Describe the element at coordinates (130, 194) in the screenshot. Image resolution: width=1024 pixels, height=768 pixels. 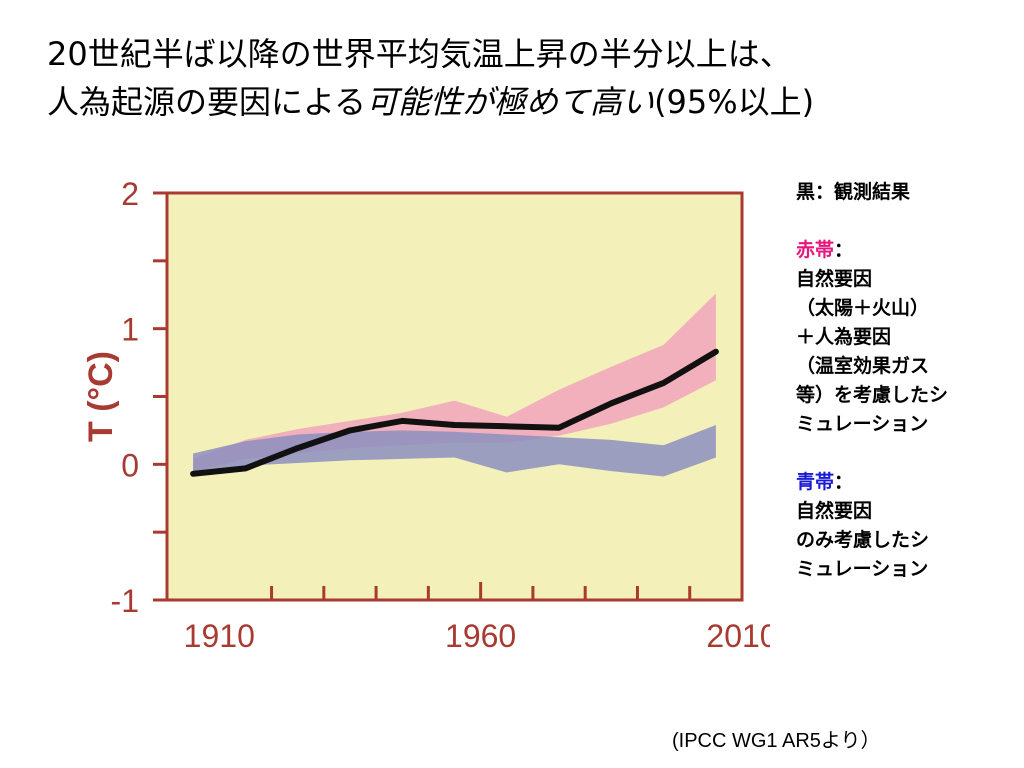
I see `y-tick-label: 2` at that location.